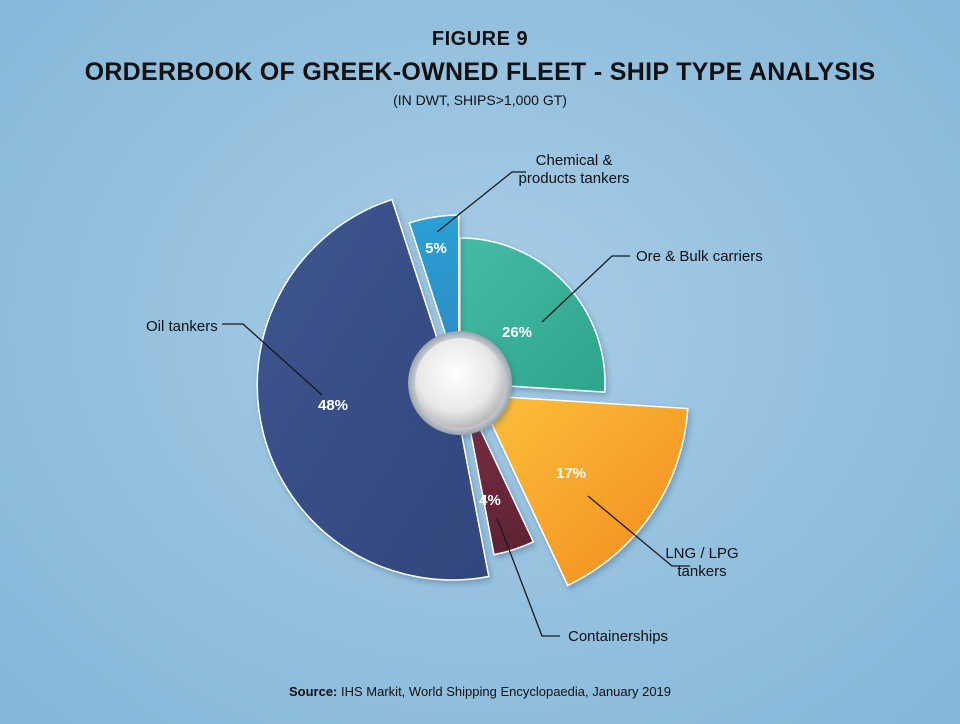 This screenshot has width=960, height=724. I want to click on data-label: 26%, so click(517, 332).